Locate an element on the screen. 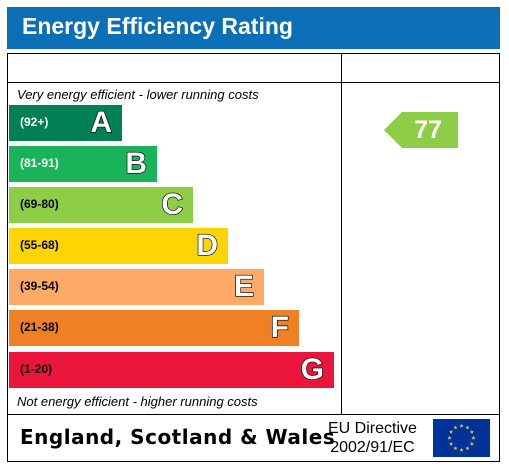  band-f: (21-38) F is located at coordinates (154, 328).